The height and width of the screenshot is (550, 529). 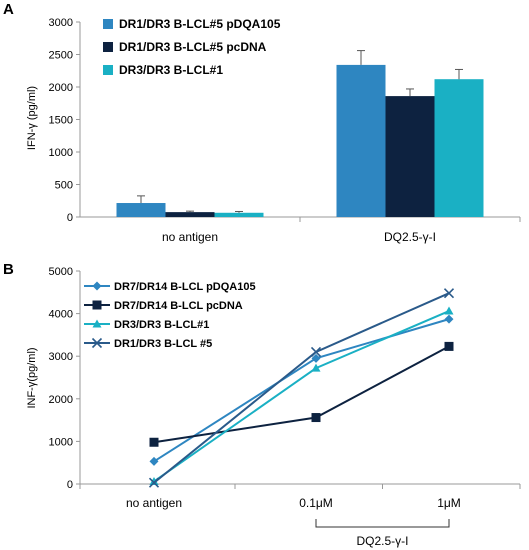 What do you see at coordinates (32, 118) in the screenshot?
I see `chart-a-y-axis-label: IFN-γ (pg/ml)` at bounding box center [32, 118].